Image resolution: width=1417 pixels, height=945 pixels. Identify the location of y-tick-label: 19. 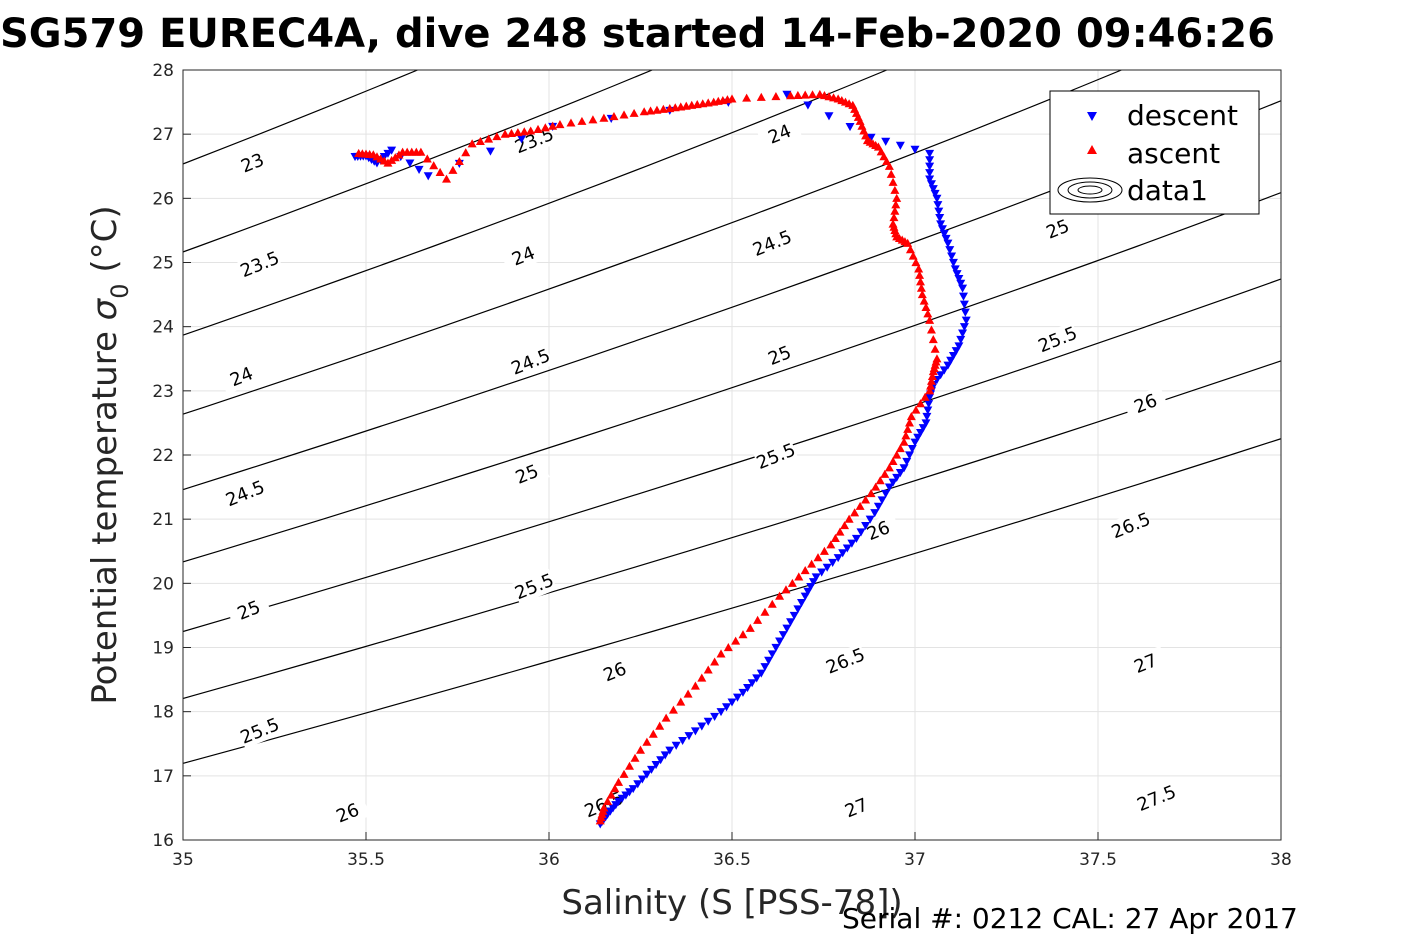
(163, 649).